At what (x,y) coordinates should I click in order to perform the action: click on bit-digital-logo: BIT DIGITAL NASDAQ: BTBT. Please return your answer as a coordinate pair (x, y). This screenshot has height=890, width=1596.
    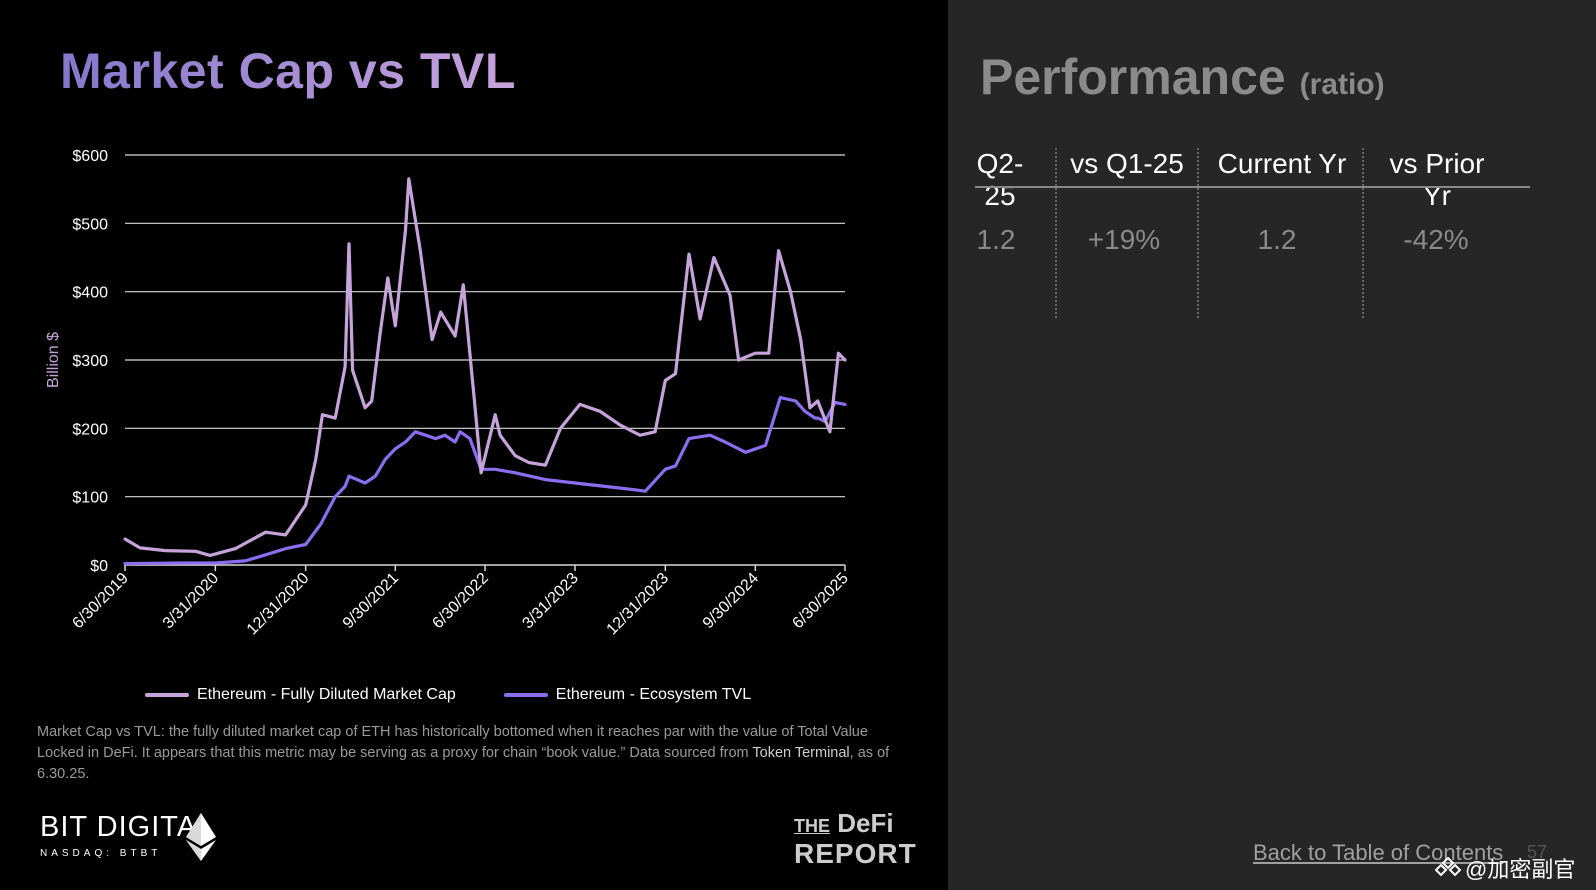
    Looking at the image, I should click on (127, 835).